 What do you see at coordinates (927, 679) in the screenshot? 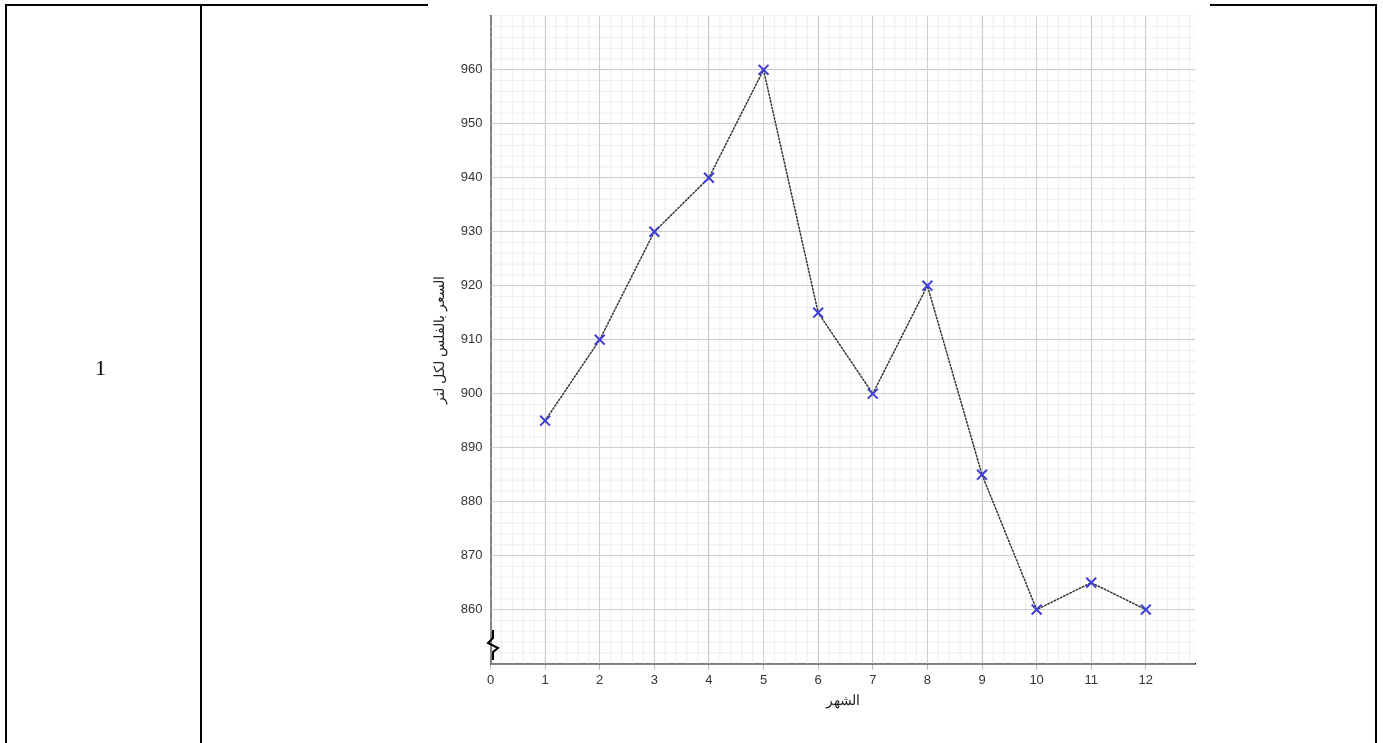
I see `x-tick-label: 8` at bounding box center [927, 679].